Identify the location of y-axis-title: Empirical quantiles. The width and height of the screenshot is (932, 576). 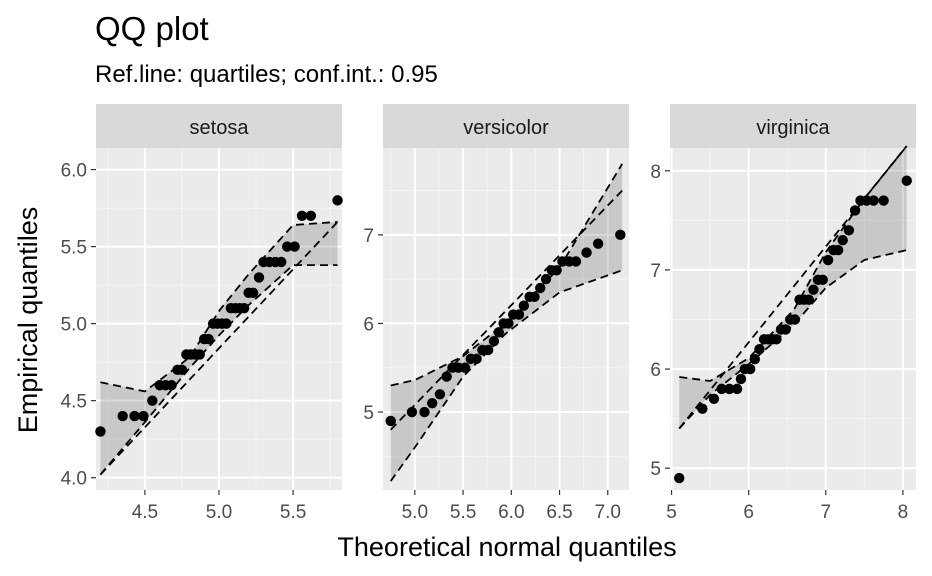
(28, 320).